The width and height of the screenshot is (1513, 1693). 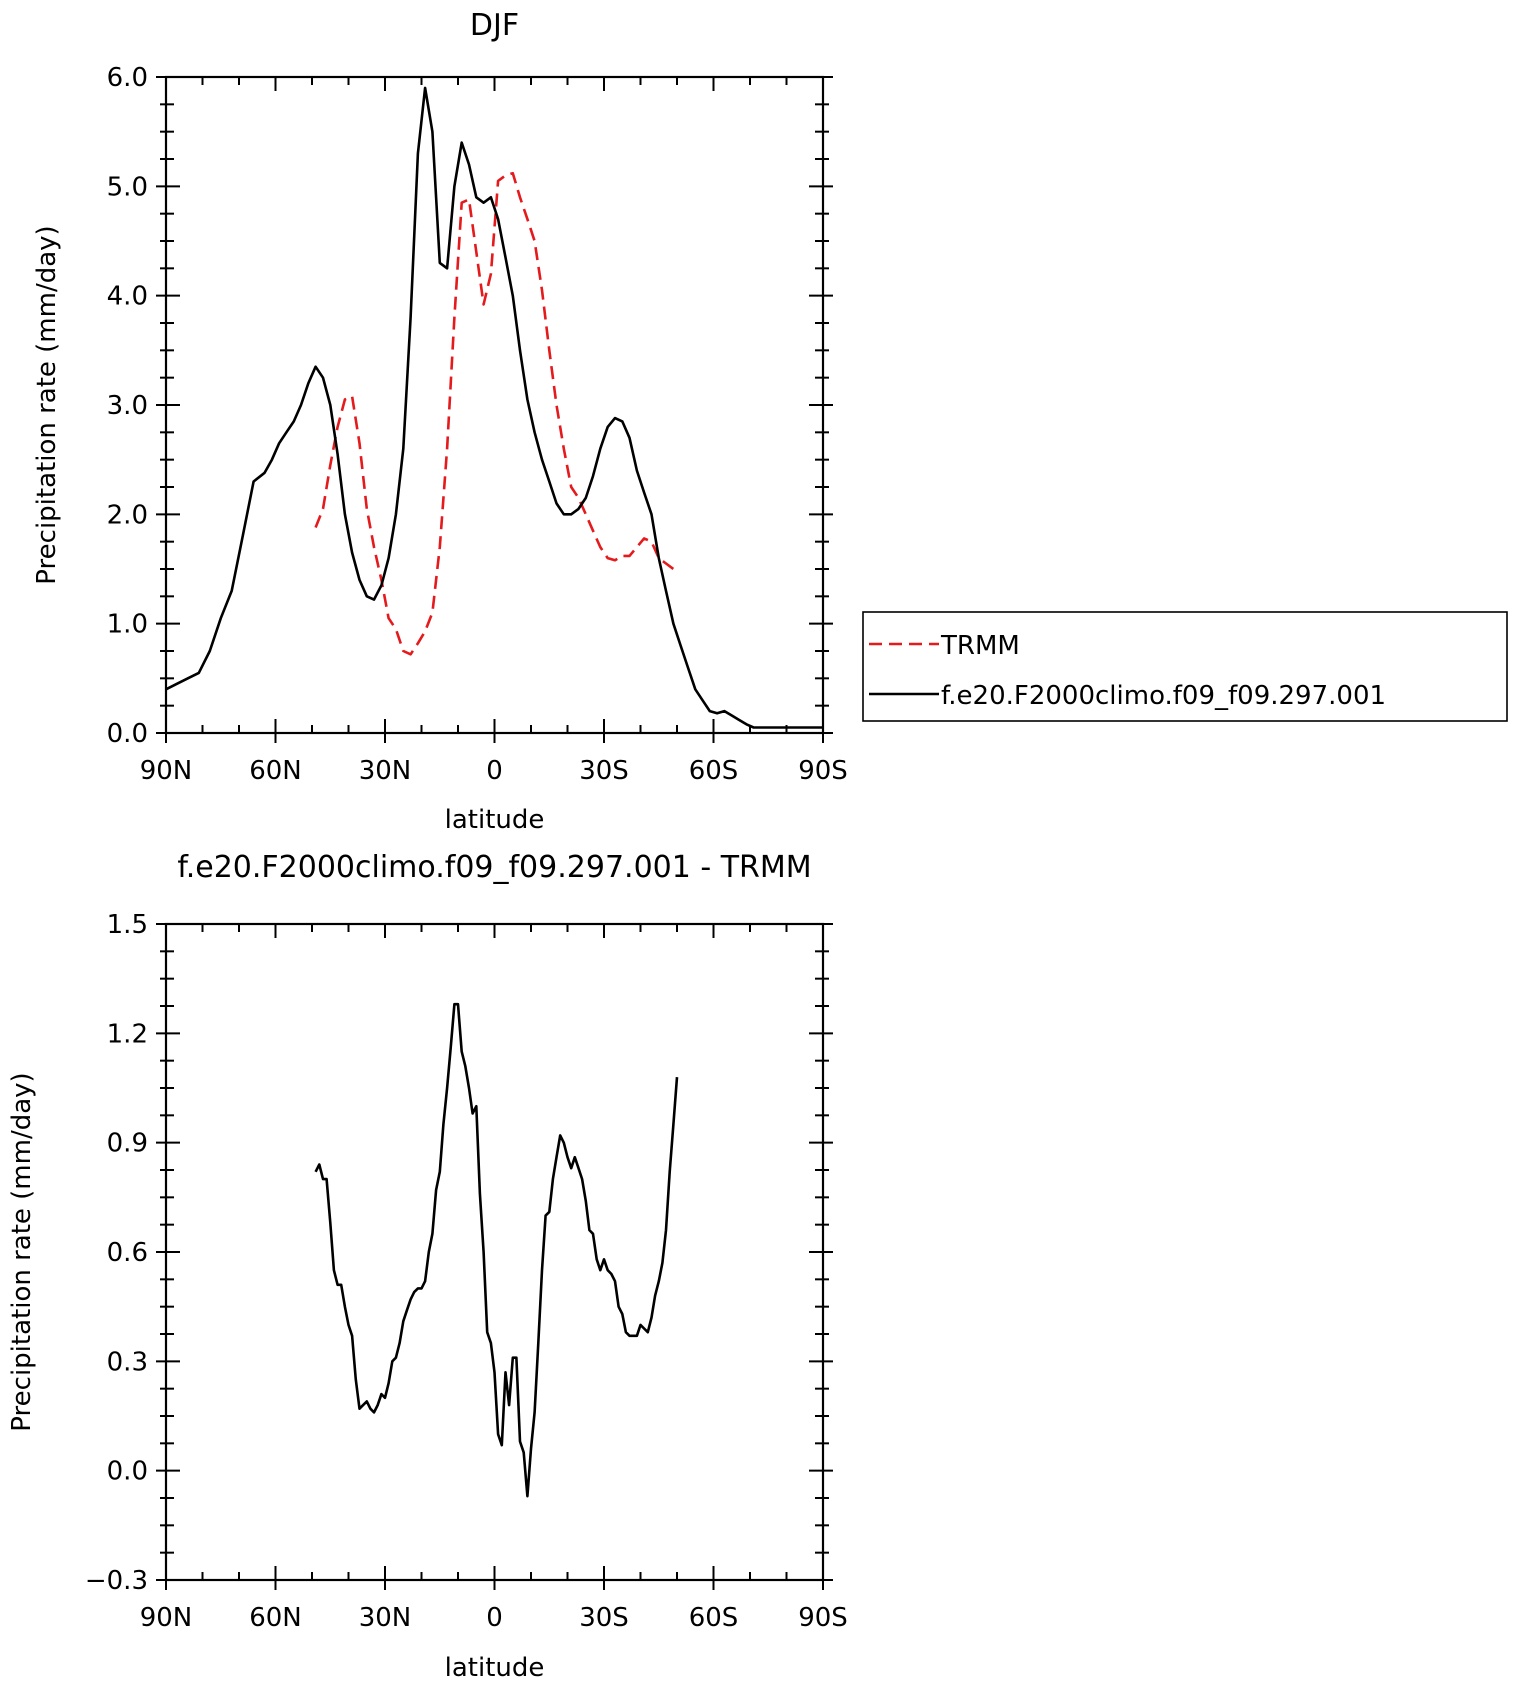 I want to click on legend-label-0: TRMM, so click(x=980, y=646).